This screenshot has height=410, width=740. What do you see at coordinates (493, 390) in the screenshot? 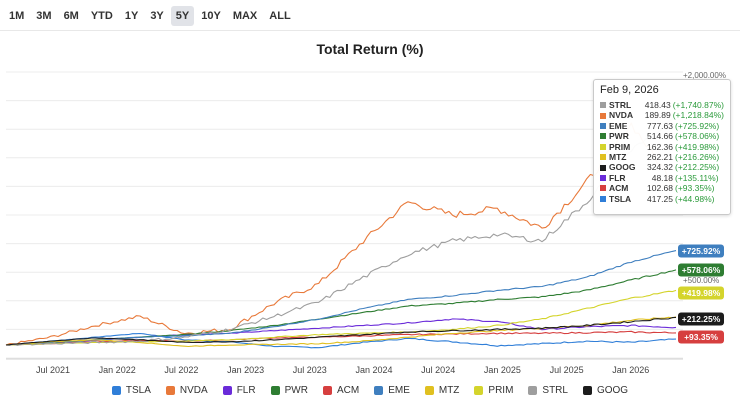
I see `legend-item-prim: PRIM` at bounding box center [493, 390].